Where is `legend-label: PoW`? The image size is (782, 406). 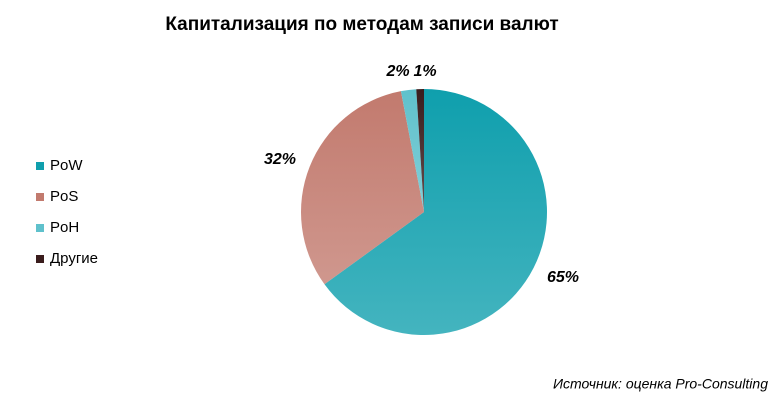
legend-label: PoW is located at coordinates (66, 165).